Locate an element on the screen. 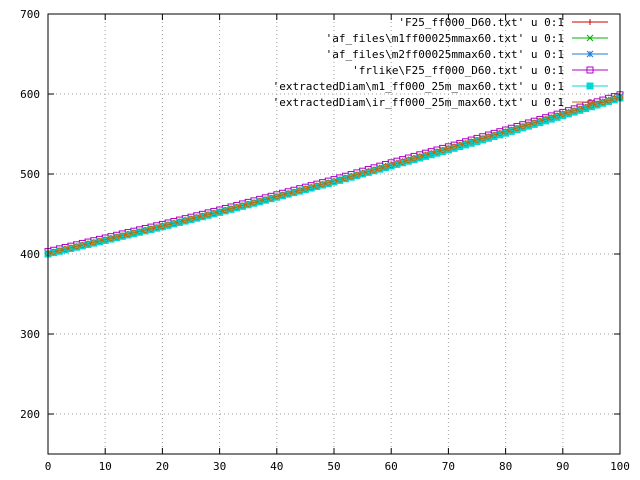 This screenshot has height=480, width=640. legend-entry: 'frlike\F25_ff000_D60.txt' u 0:1 is located at coordinates (480, 70).